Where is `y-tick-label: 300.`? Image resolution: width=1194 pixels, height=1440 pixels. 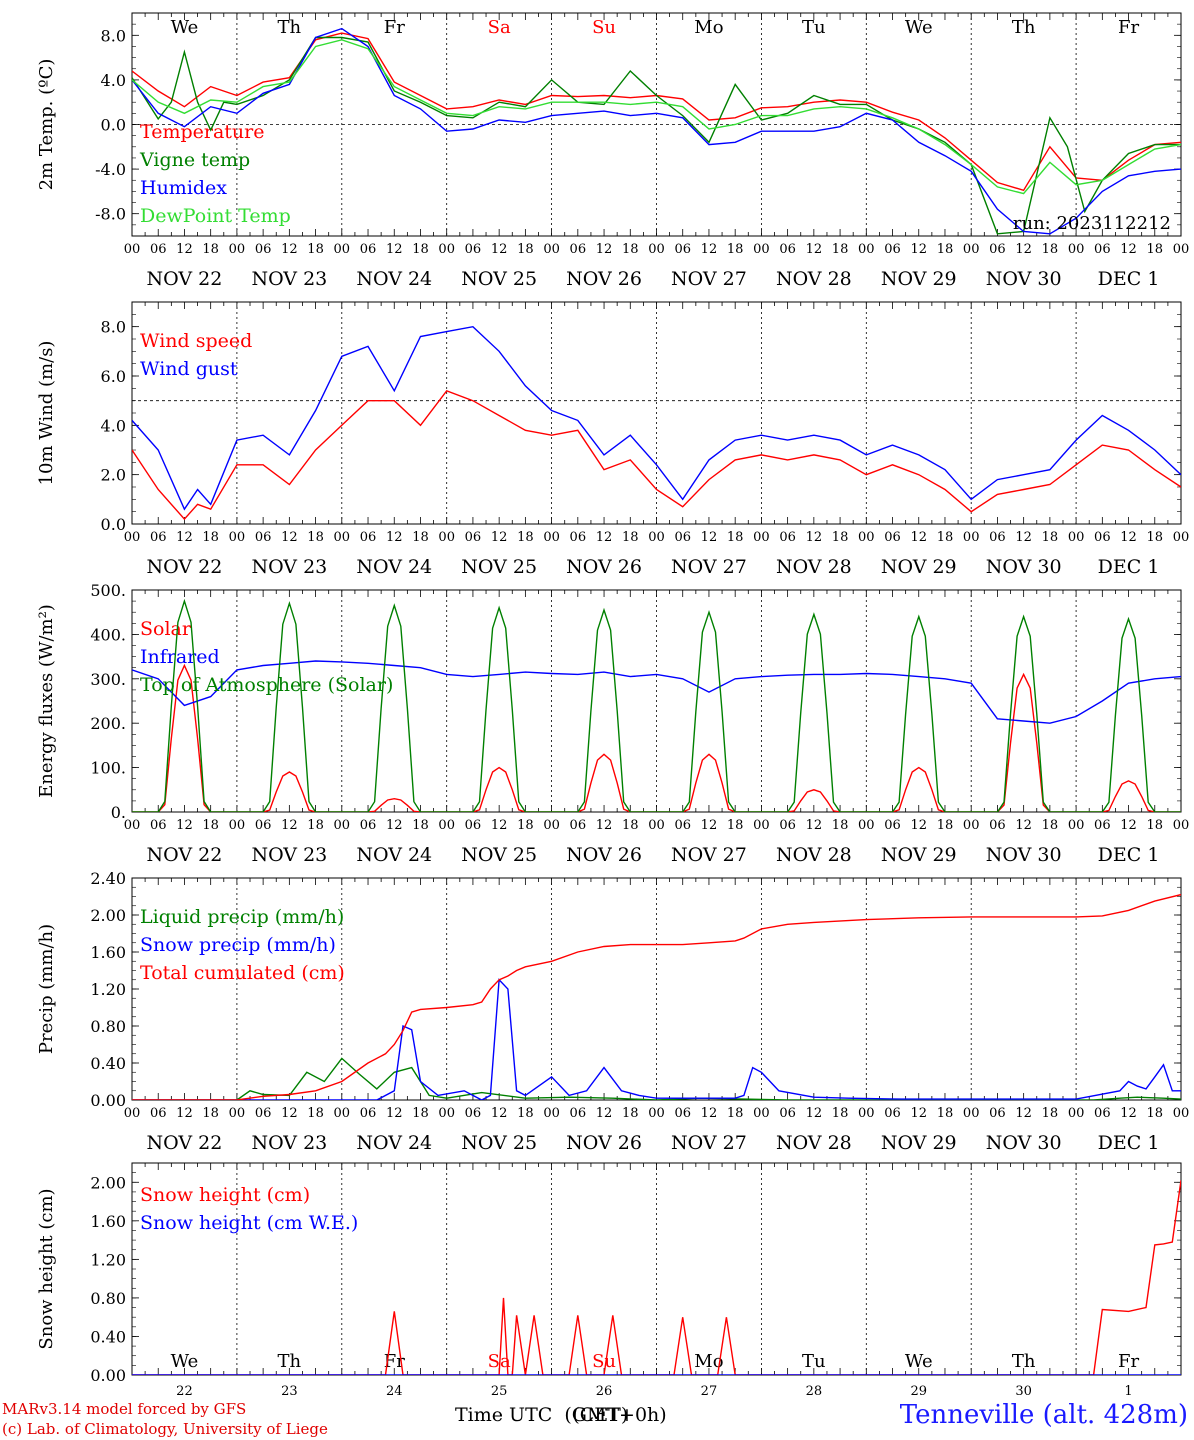
y-tick-label: 300. is located at coordinates (108, 679).